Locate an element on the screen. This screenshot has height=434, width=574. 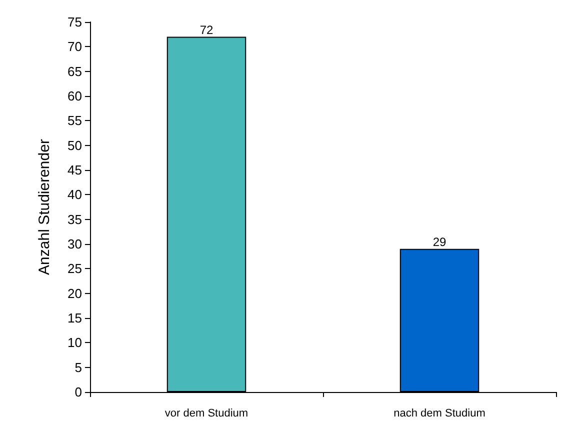
y-tick-label: 75 is located at coordinates (75, 22).